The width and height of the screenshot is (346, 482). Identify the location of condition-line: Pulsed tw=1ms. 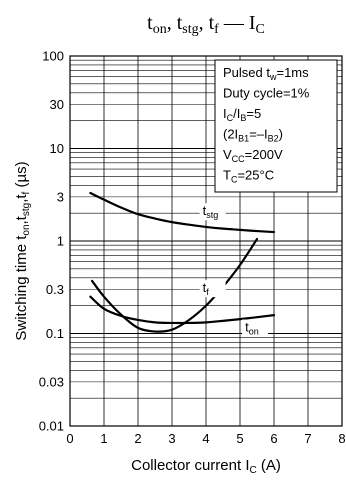
(266, 73).